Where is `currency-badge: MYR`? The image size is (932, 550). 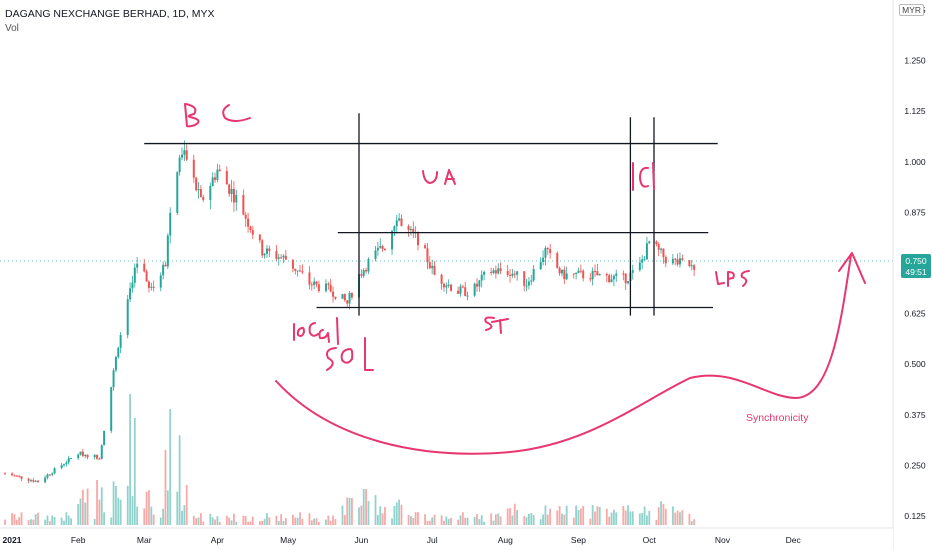 currency-badge: MYR is located at coordinates (911, 10).